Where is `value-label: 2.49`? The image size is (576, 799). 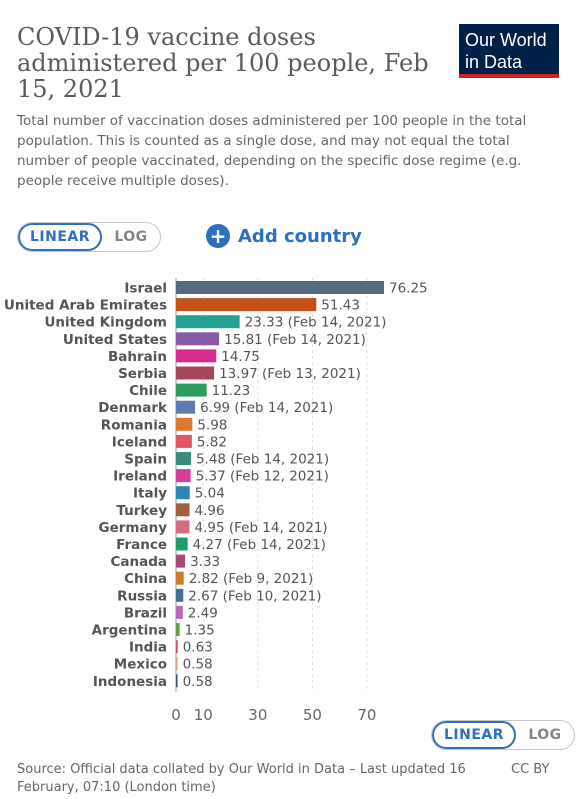
value-label: 2.49 is located at coordinates (203, 613).